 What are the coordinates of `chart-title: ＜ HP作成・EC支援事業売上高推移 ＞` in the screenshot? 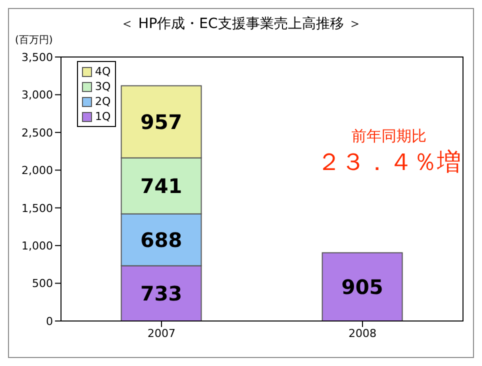 It's located at (241, 24).